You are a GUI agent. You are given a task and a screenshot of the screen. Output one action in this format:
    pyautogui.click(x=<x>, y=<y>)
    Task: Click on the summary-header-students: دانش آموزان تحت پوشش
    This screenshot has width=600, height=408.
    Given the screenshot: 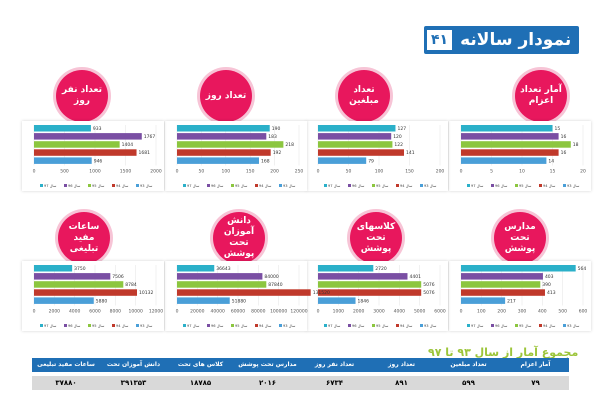 What is the action you would take?
    pyautogui.click(x=133, y=371)
    